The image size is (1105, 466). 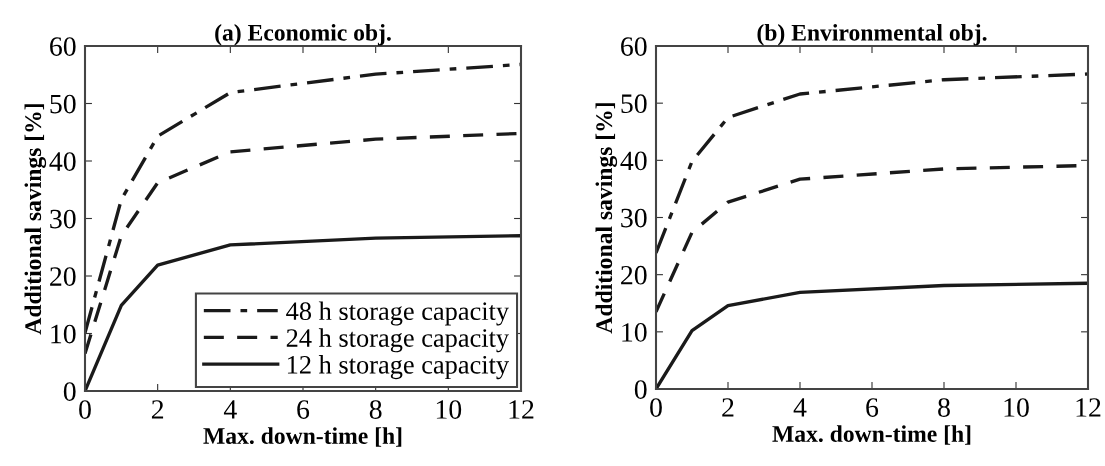 I want to click on legend-label: 12 h storage capacity, so click(x=398, y=367).